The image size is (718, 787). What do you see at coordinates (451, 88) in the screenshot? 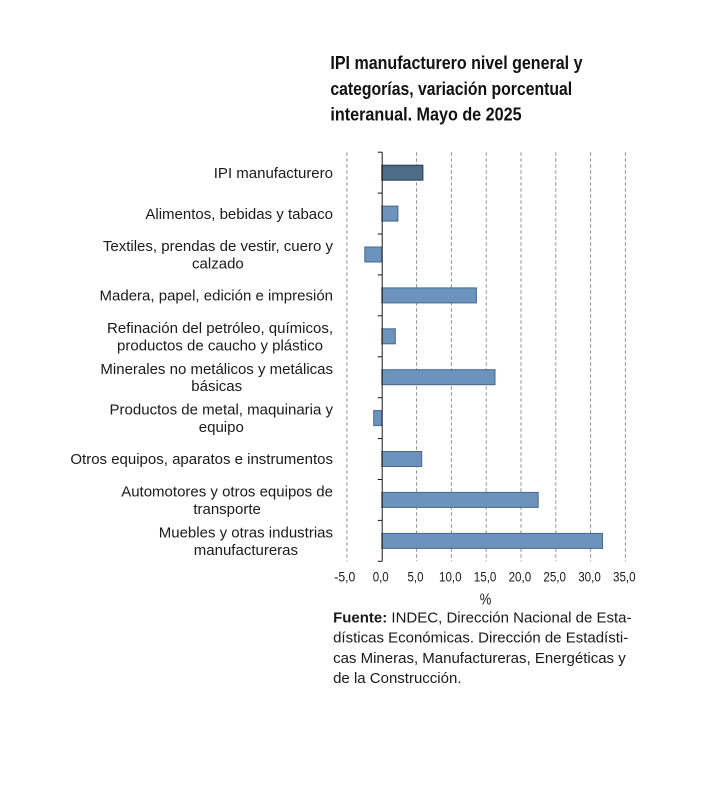
I see `svg-text:categorías, variación porcentu: categorías, variación porcentual` at bounding box center [451, 88].